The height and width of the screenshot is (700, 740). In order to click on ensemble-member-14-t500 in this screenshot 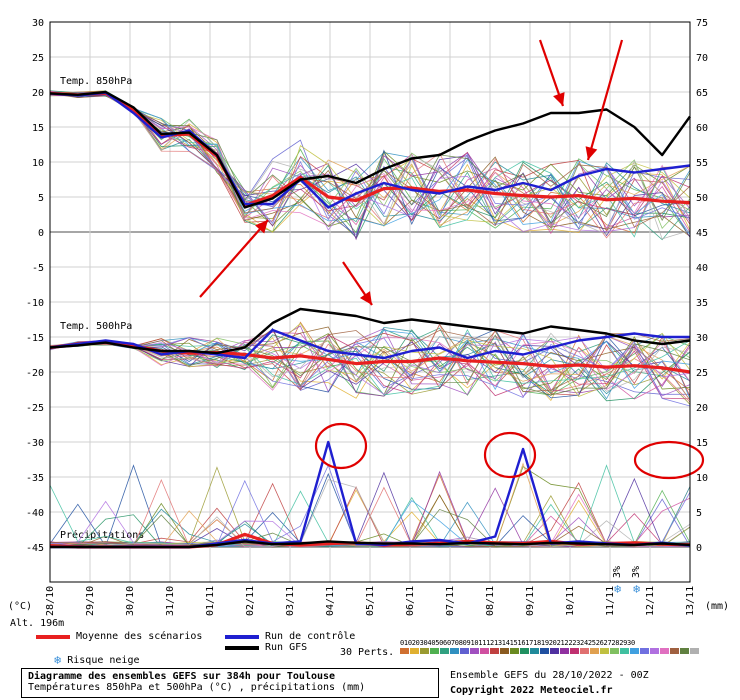, I will do `click(370, 360)`.